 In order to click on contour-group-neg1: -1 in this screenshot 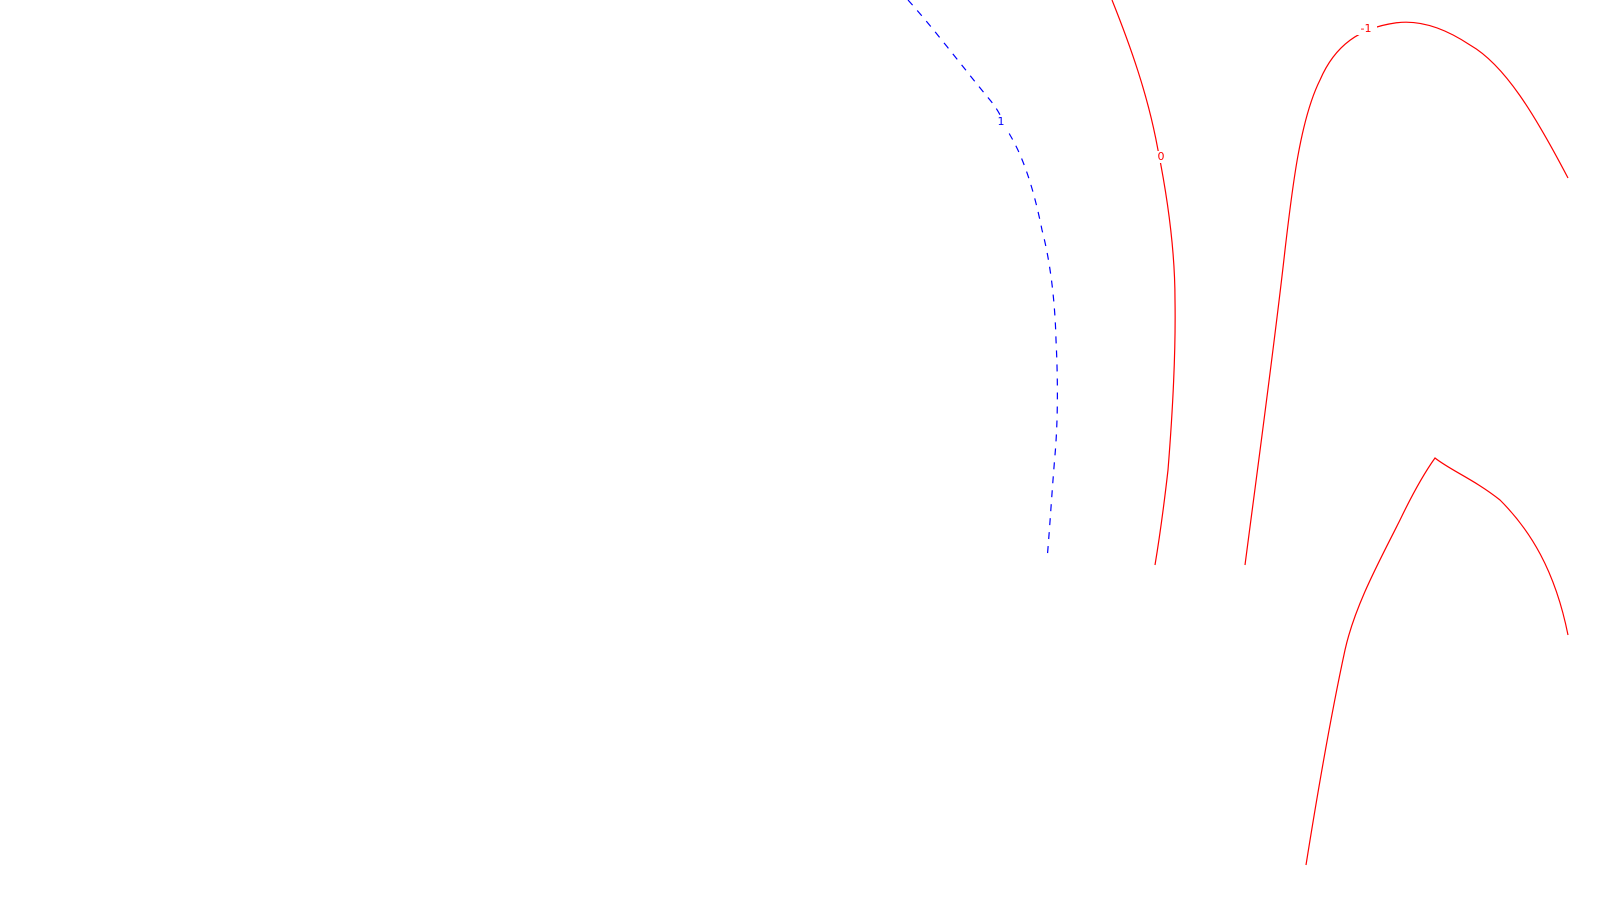, I will do `click(1406, 293)`.